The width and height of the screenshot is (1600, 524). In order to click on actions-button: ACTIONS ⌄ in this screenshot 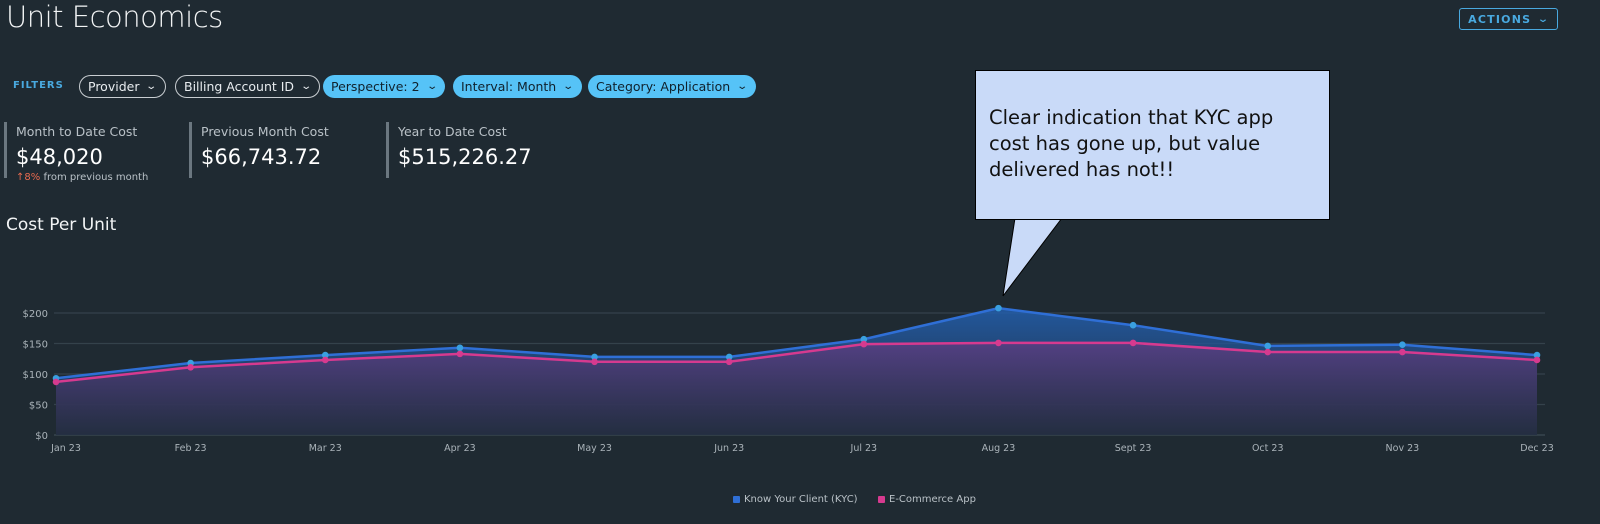, I will do `click(1508, 19)`.